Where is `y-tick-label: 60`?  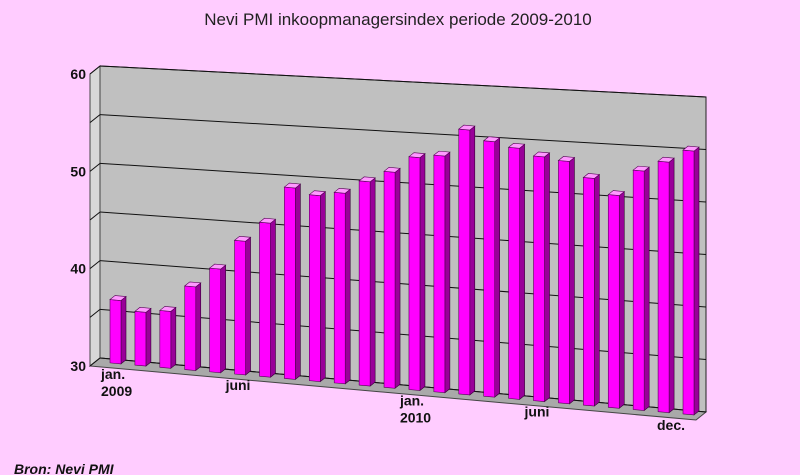
y-tick-label: 60 is located at coordinates (78, 74).